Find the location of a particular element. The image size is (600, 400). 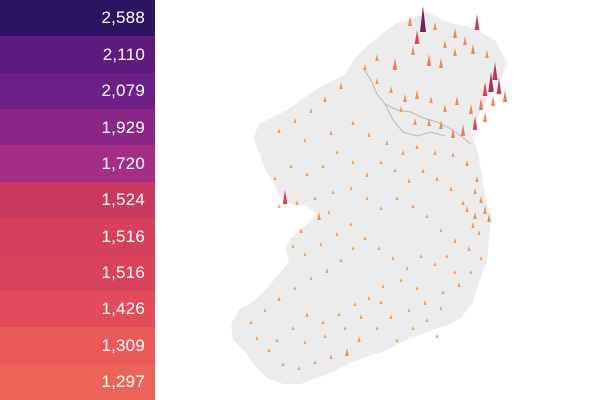

legend-value: 2,079 is located at coordinates (123, 91).